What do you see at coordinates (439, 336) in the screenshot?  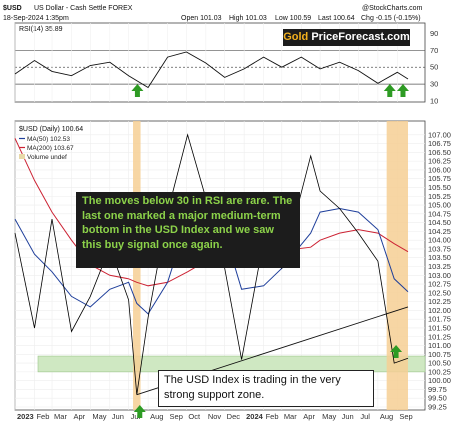 I see `price-tick-label: 101.25` at bounding box center [439, 336].